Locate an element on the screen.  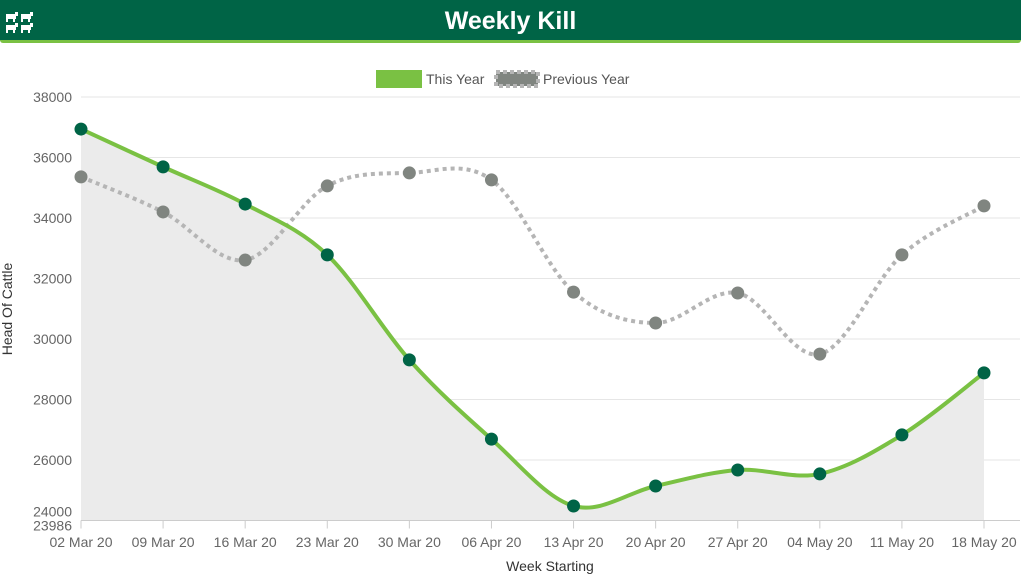
x-tick-label: 04 May 20 is located at coordinates (820, 542).